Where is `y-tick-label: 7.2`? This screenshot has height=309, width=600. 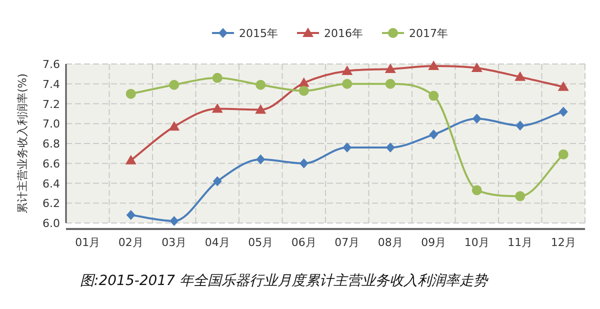
y-tick-label: 7.2 is located at coordinates (51, 104).